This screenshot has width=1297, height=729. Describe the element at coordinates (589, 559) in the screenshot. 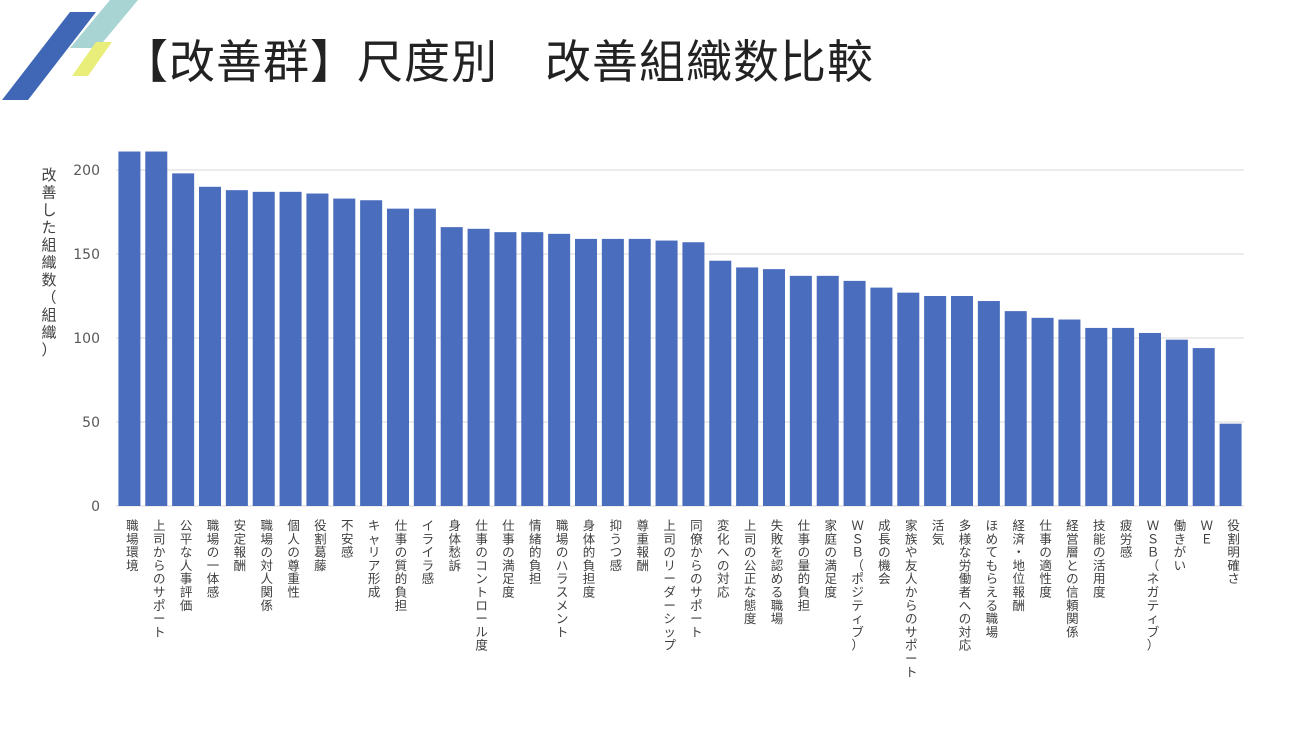

I see `category-label: 身体的負担度` at that location.